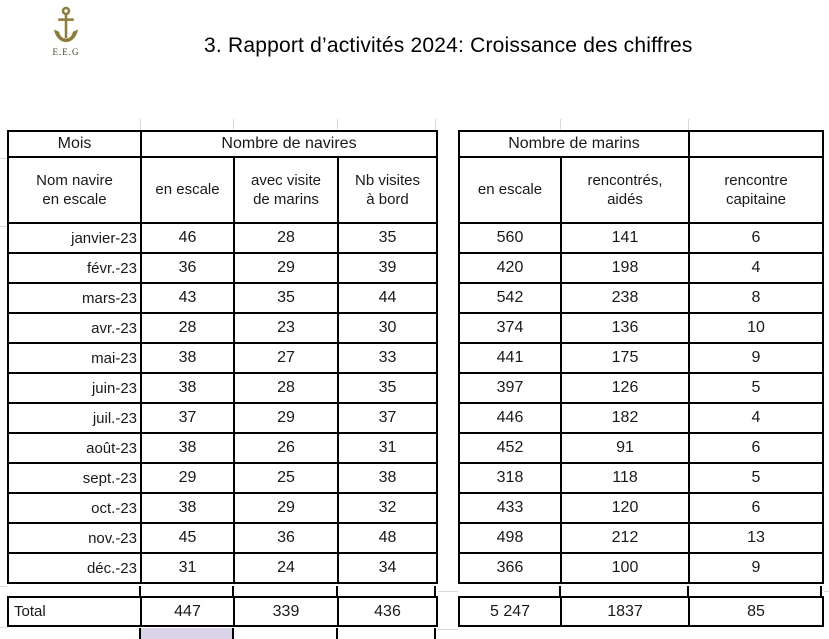 Image resolution: width=829 pixels, height=639 pixels. I want to click on column-header-nom-navire: Nom navire en escale, so click(74, 190).